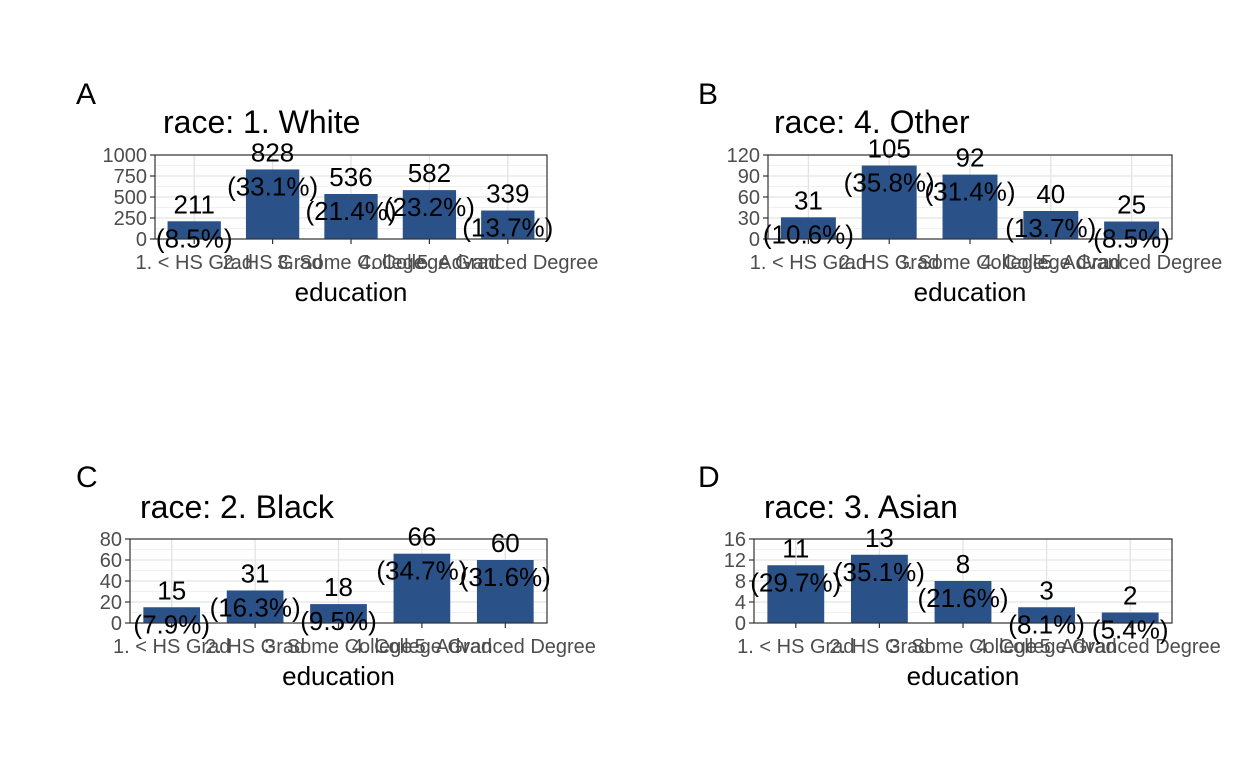 This screenshot has height=768, width=1248. Describe the element at coordinates (111, 540) in the screenshot. I see `y-tick-label: 80` at that location.